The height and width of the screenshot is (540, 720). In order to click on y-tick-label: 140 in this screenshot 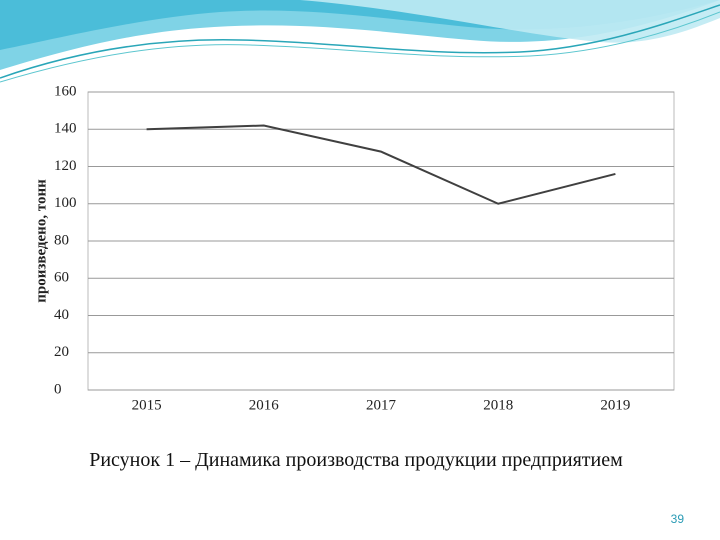, I will do `click(65, 129)`.